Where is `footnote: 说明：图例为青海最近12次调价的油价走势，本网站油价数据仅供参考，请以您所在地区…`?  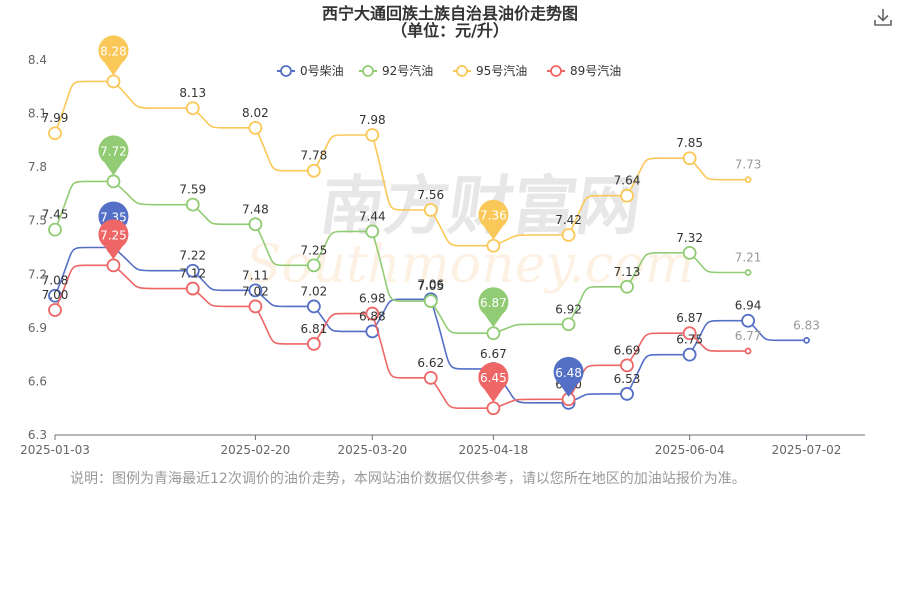
footnote: 说明：图例为青海最近12次调价的油价走势，本网站油价数据仅供参考，请以您所在地区… is located at coordinates (408, 479).